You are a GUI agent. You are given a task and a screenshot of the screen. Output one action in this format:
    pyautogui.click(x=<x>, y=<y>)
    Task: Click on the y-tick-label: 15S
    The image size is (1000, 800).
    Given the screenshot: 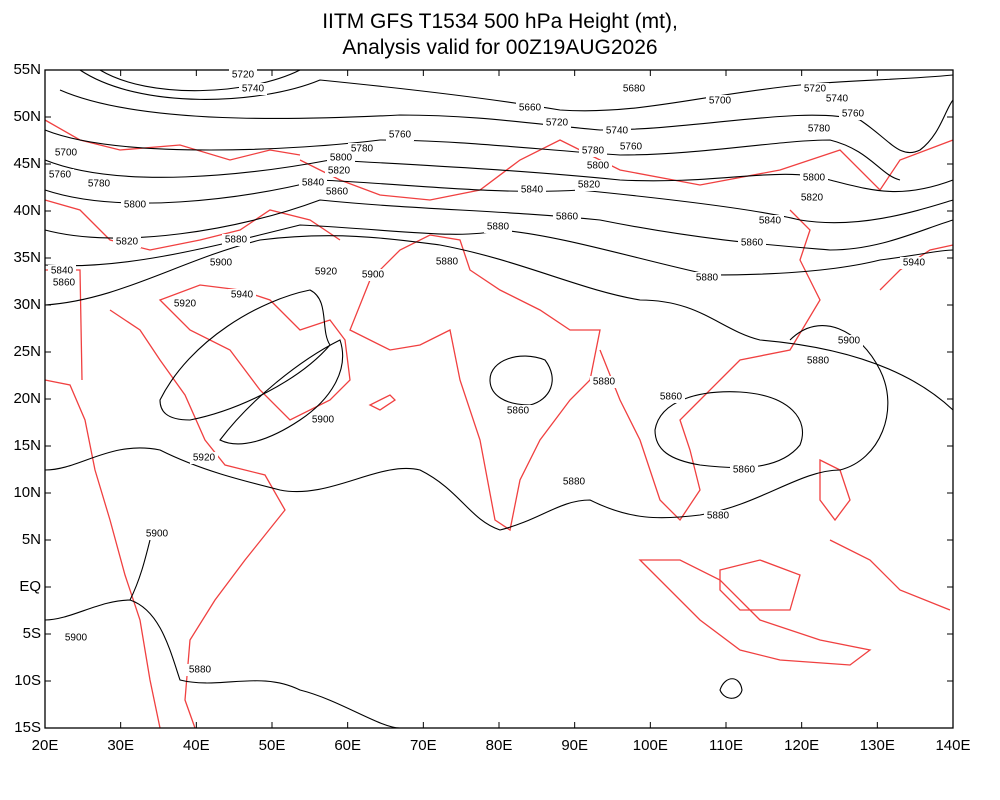 What is the action you would take?
    pyautogui.click(x=27, y=727)
    